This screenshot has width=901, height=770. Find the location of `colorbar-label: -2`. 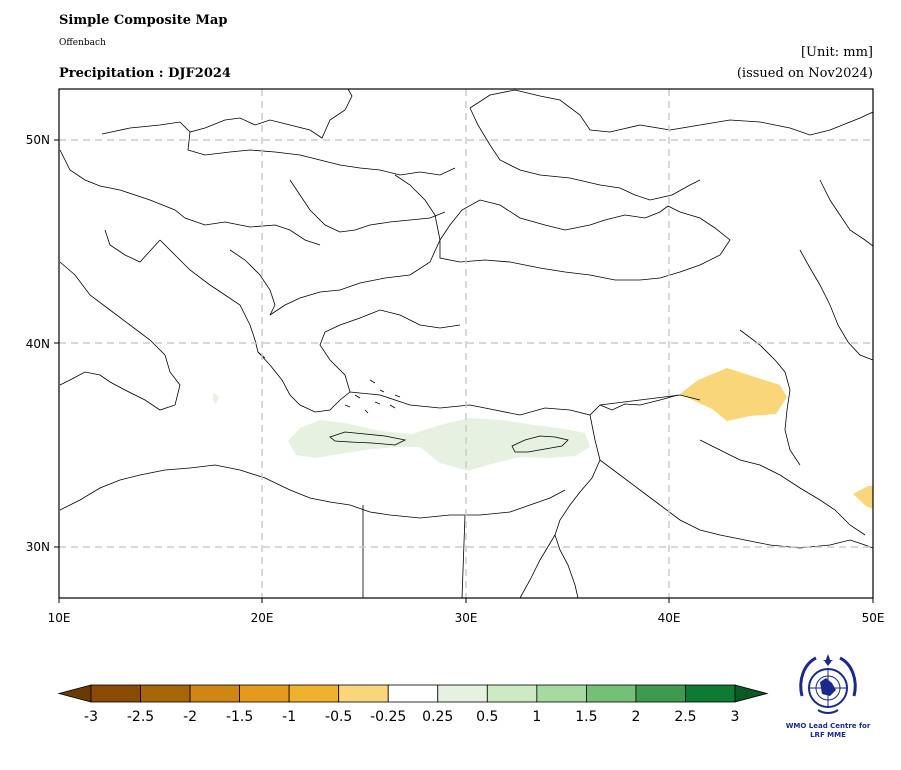

colorbar-label: -2 is located at coordinates (190, 717).